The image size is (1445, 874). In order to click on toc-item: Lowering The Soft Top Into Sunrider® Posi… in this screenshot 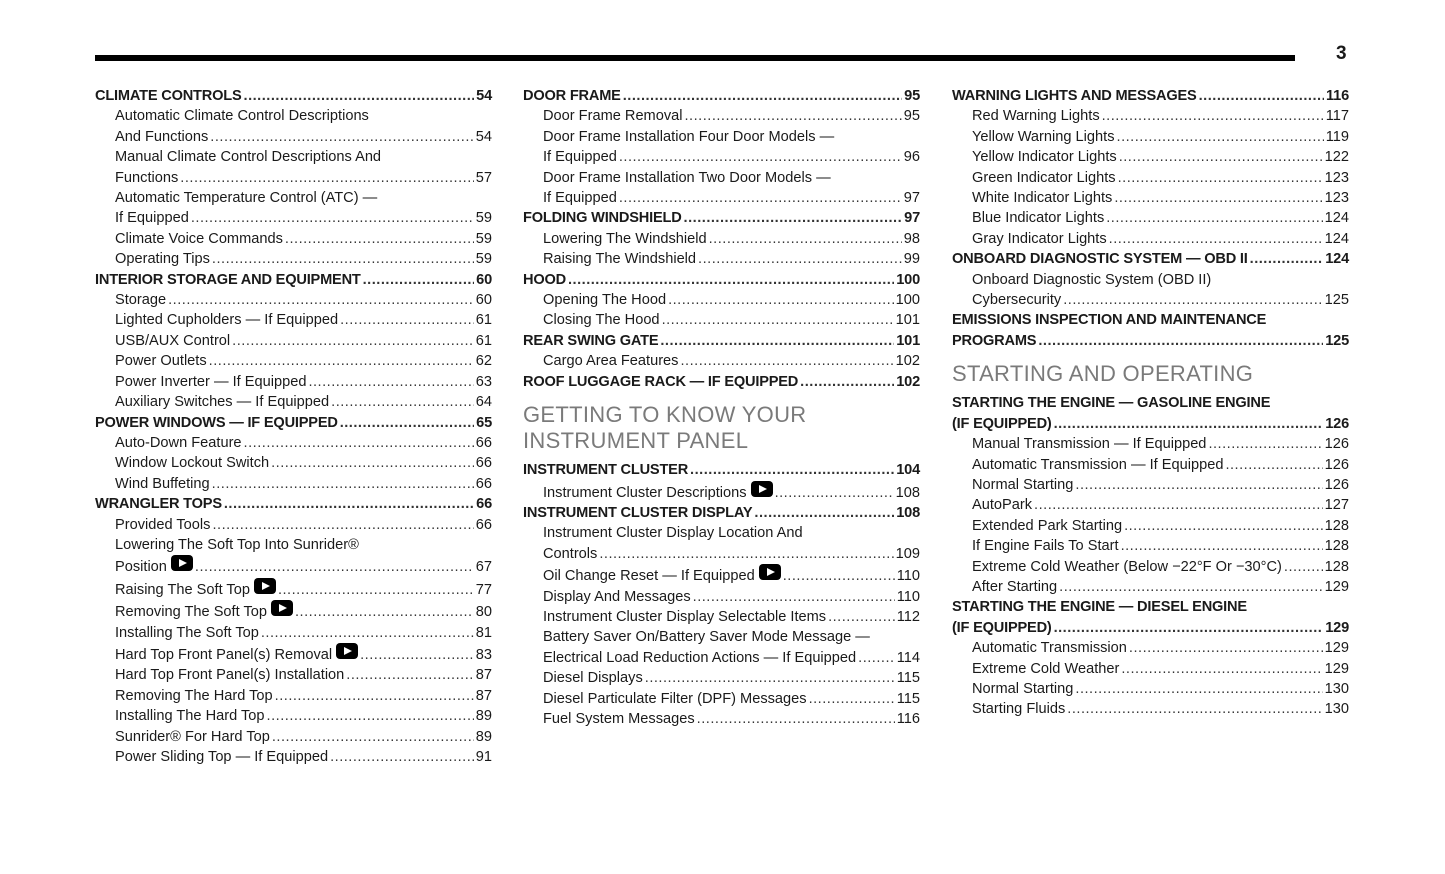, I will do `click(293, 556)`.